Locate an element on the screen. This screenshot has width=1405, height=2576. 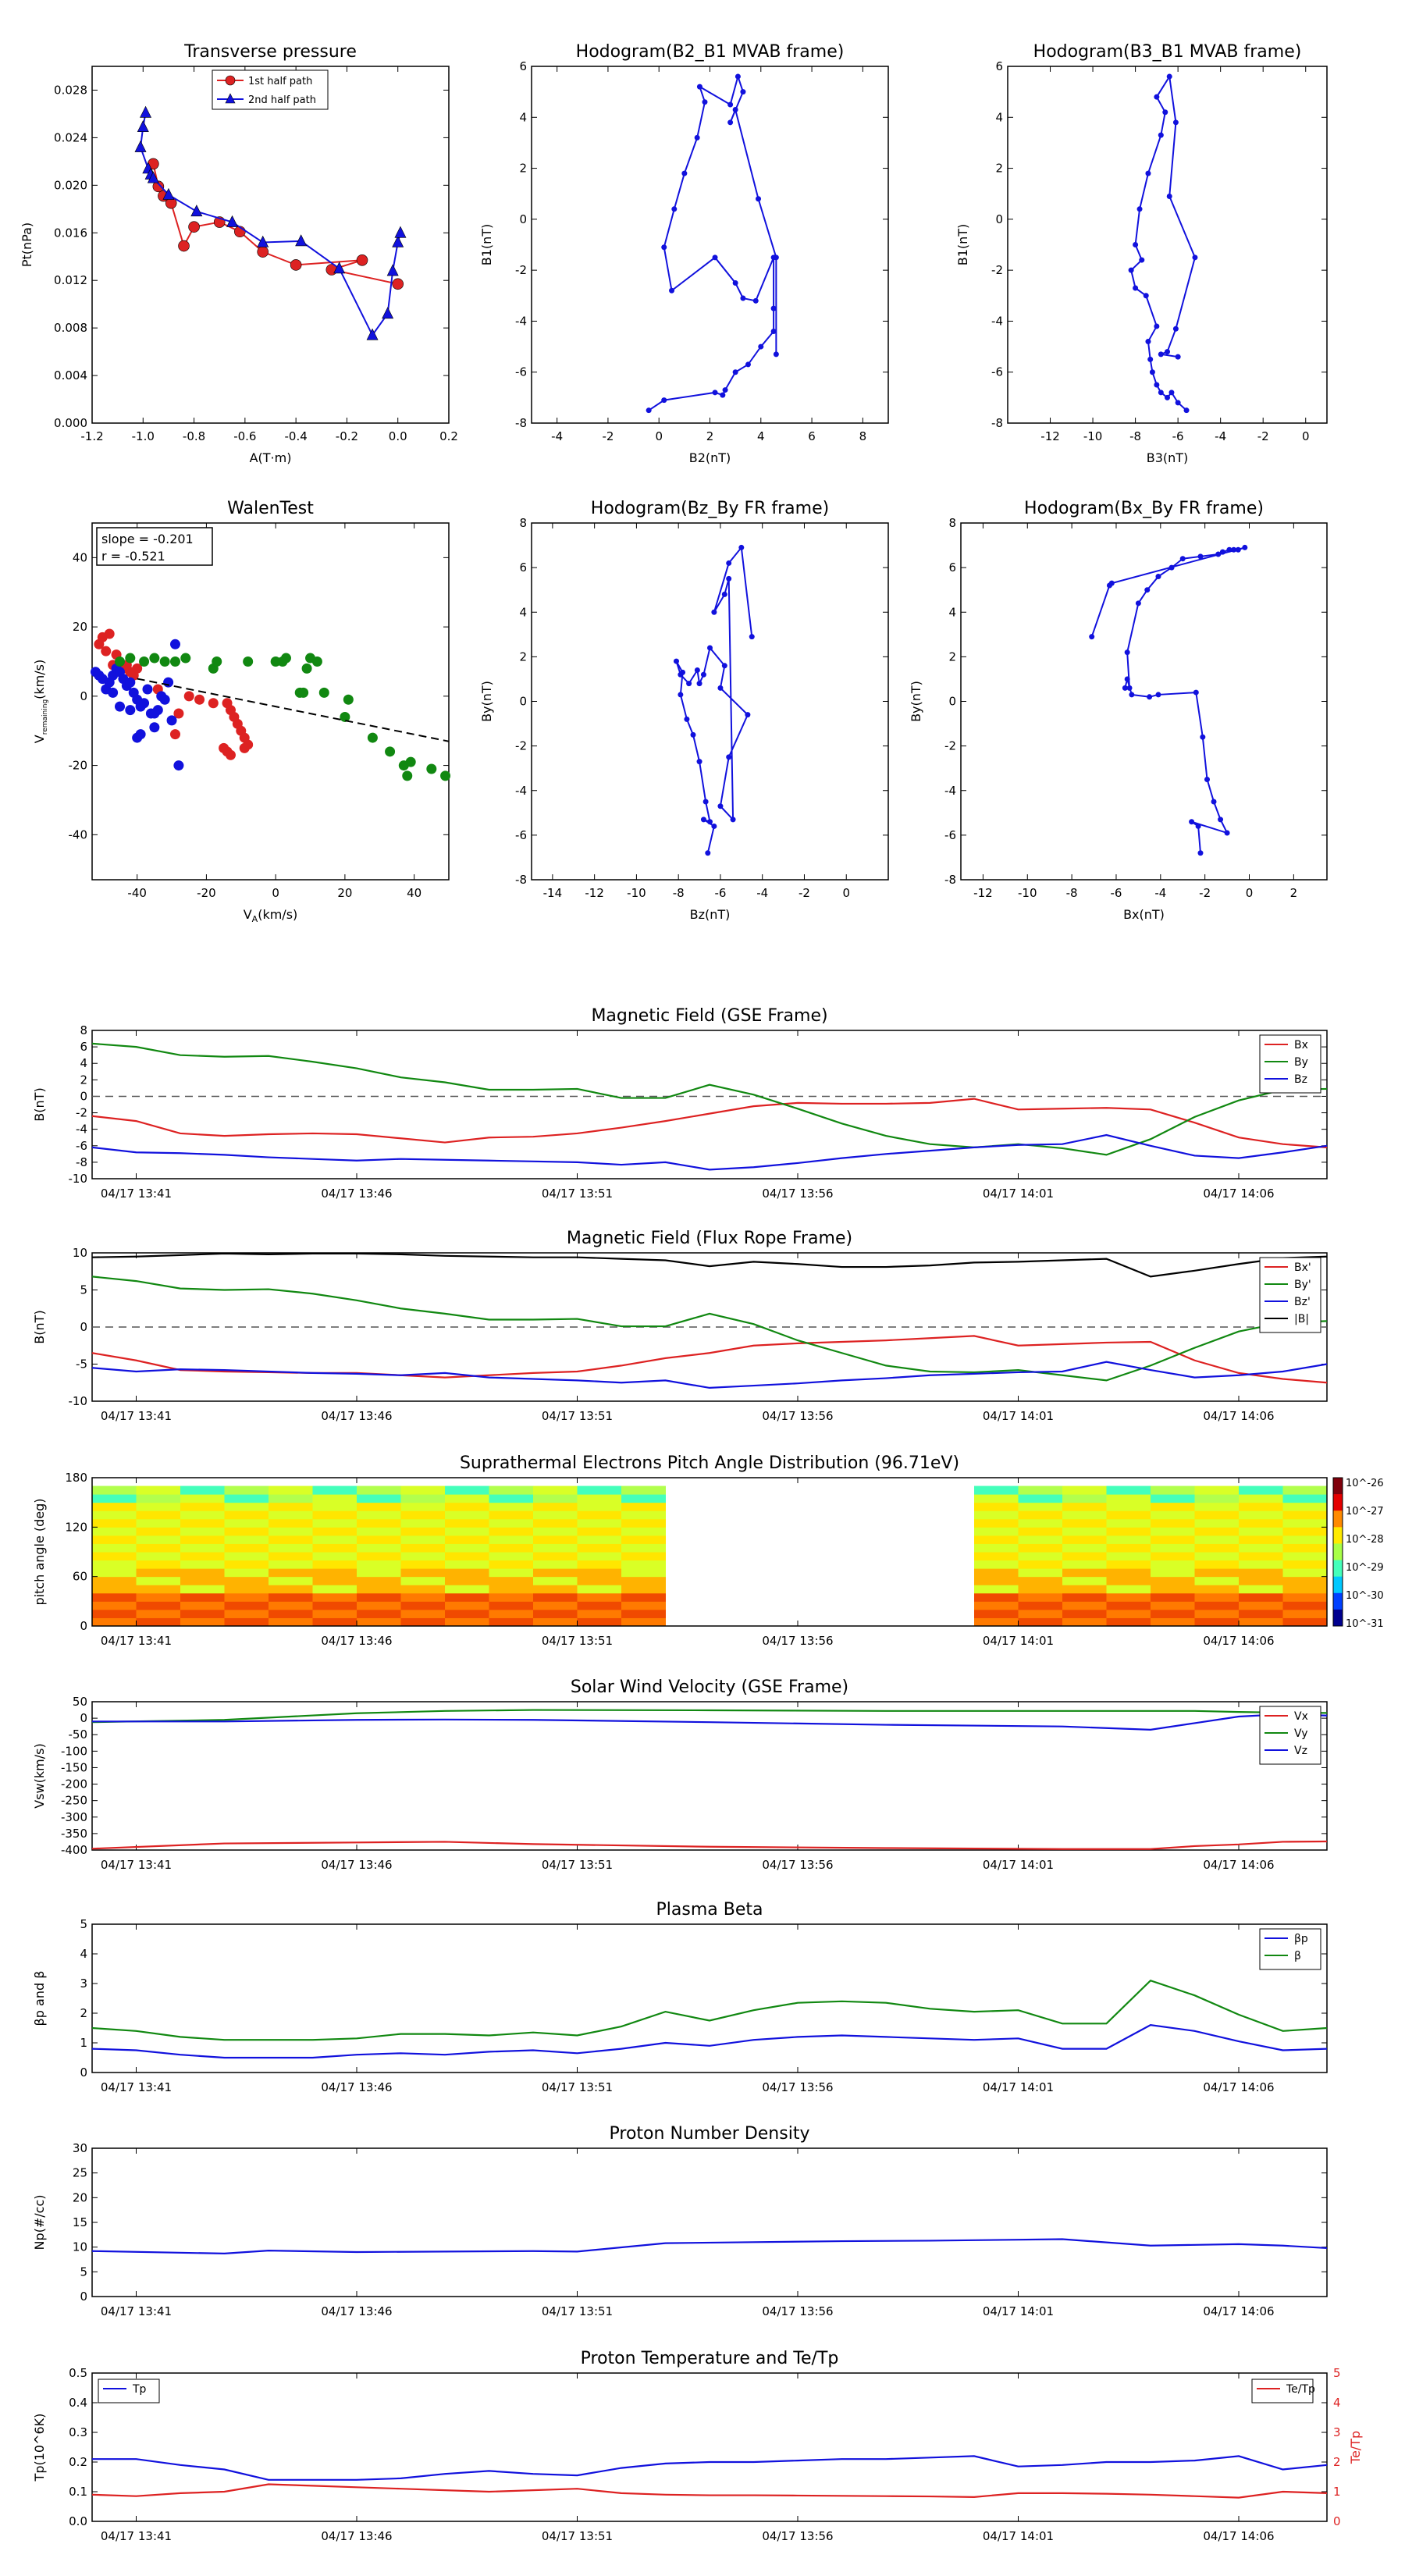
y-tick-label: 10 is located at coordinates (80, 1253).